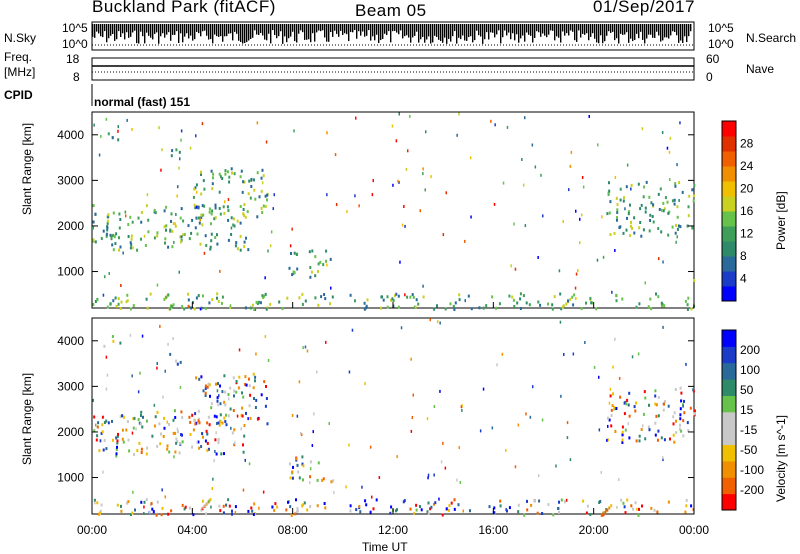 Image resolution: width=800 pixels, height=554 pixels. What do you see at coordinates (752, 470) in the screenshot?
I see `colorbar-tick-label: -100` at bounding box center [752, 470].